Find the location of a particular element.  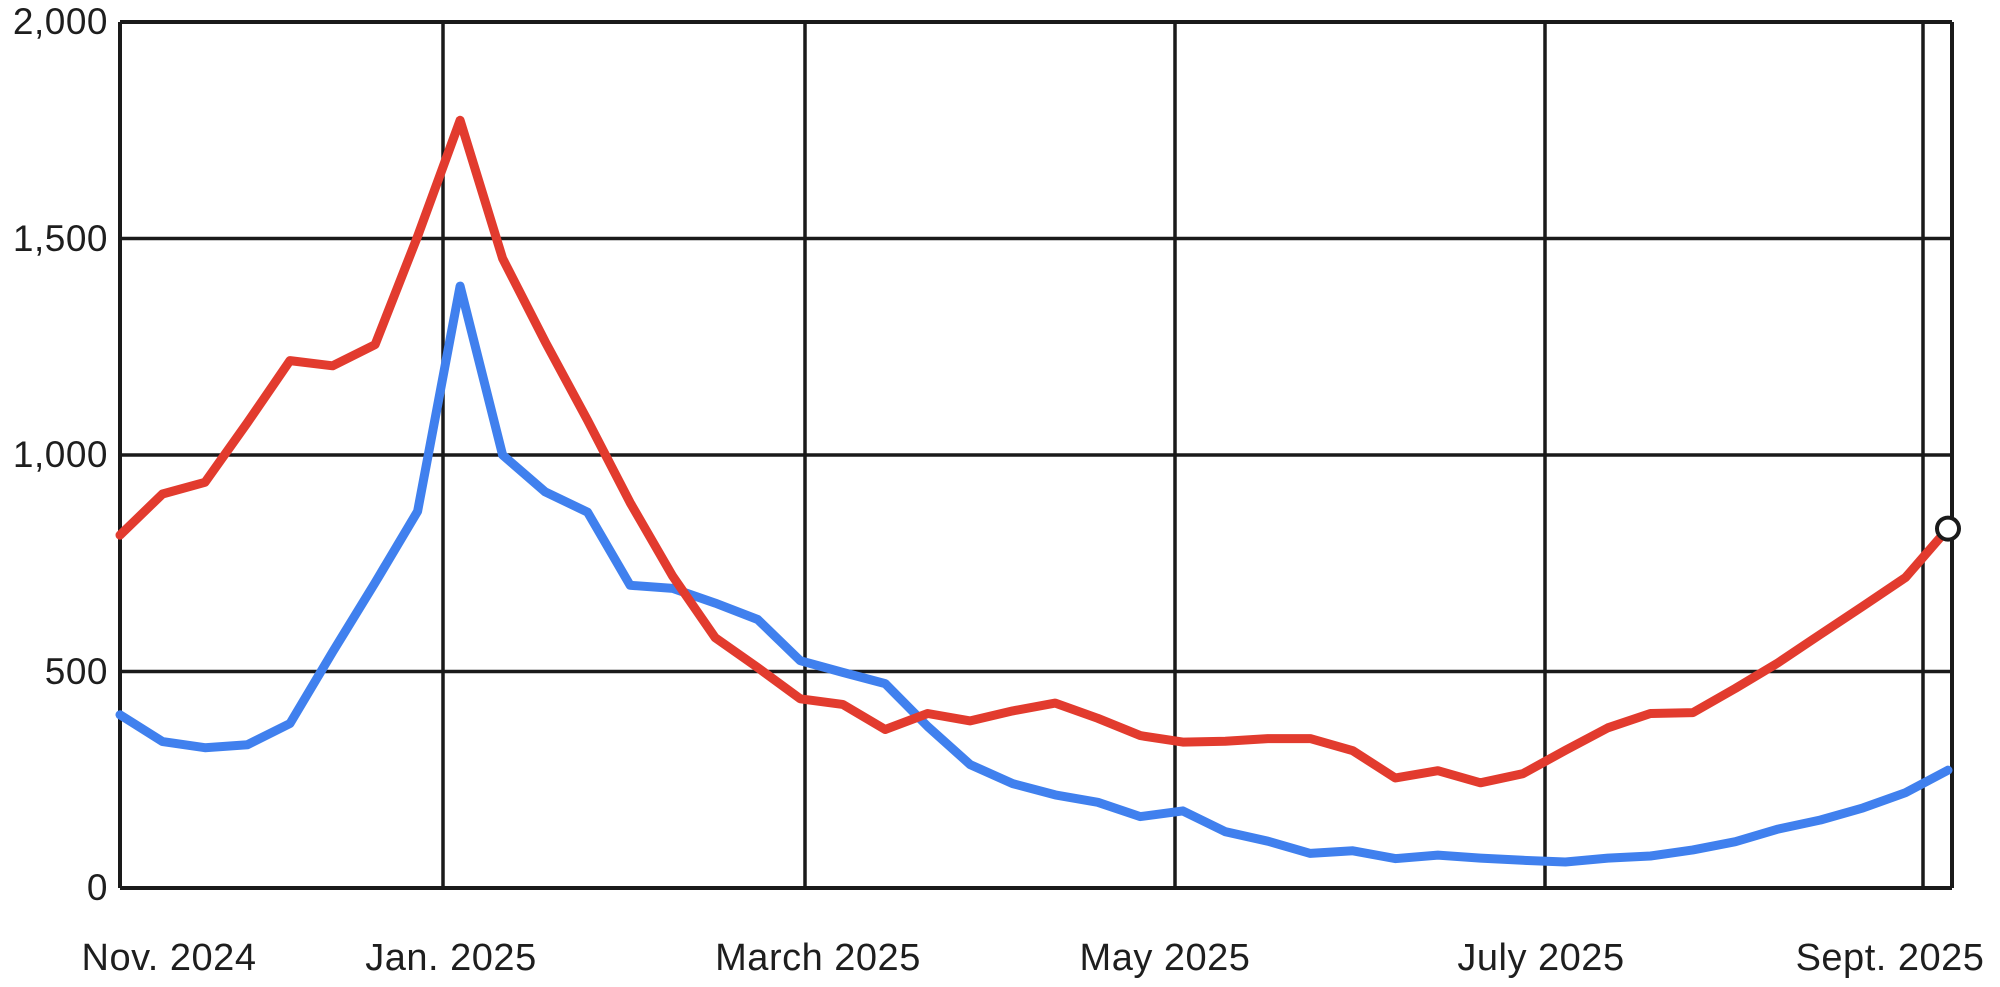

latest-point-marker is located at coordinates (1948, 528).